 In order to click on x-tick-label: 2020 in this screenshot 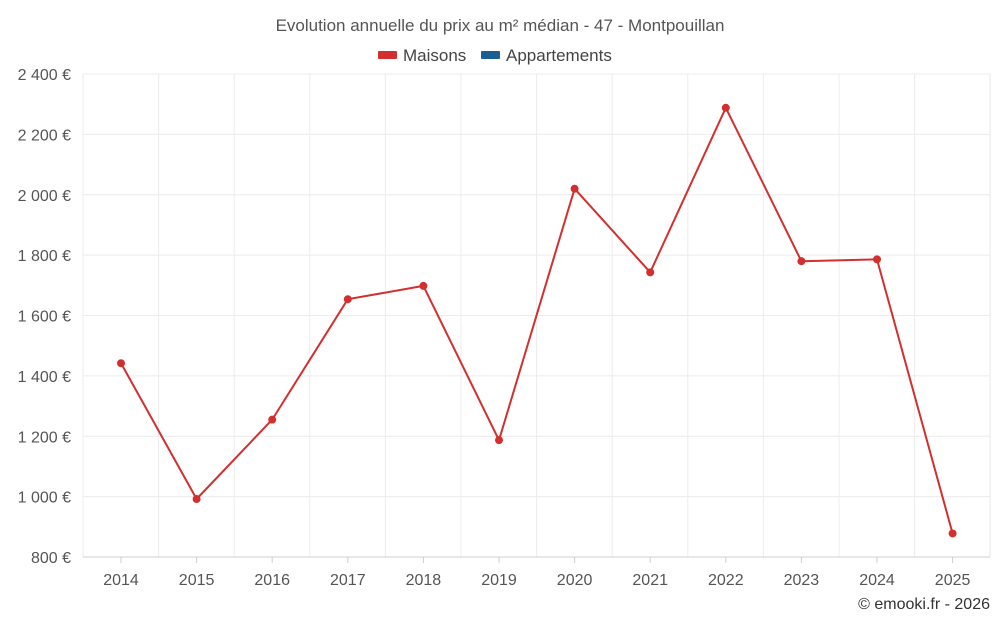, I will do `click(575, 580)`.